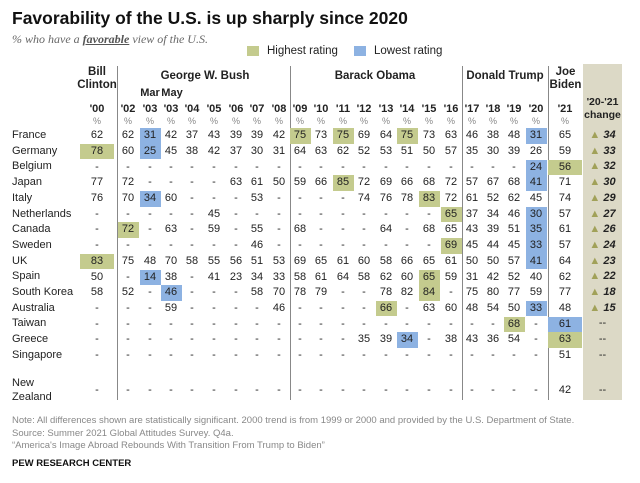 This screenshot has height=483, width=640. What do you see at coordinates (150, 136) in the screenshot?
I see `table-cell: 31` at bounding box center [150, 136].